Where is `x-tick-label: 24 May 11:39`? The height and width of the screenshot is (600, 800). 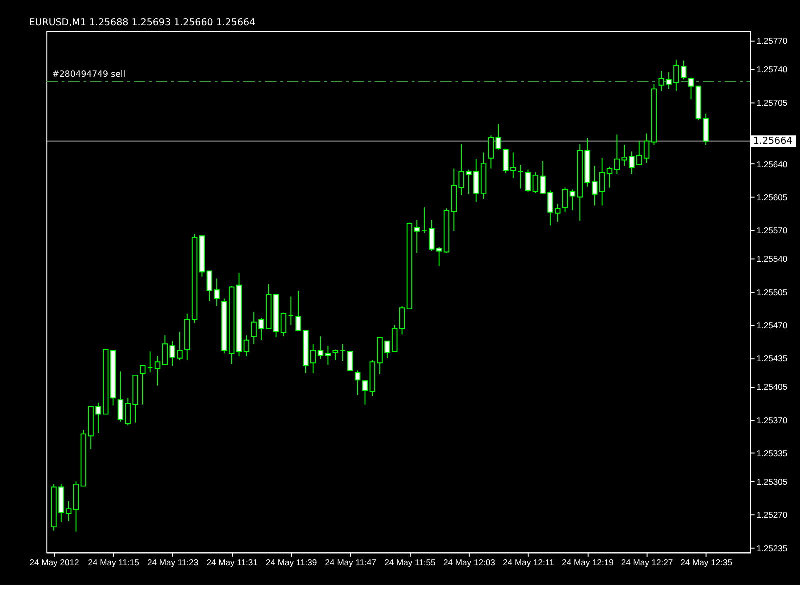 x-tick-label: 24 May 11:39 is located at coordinates (292, 563).